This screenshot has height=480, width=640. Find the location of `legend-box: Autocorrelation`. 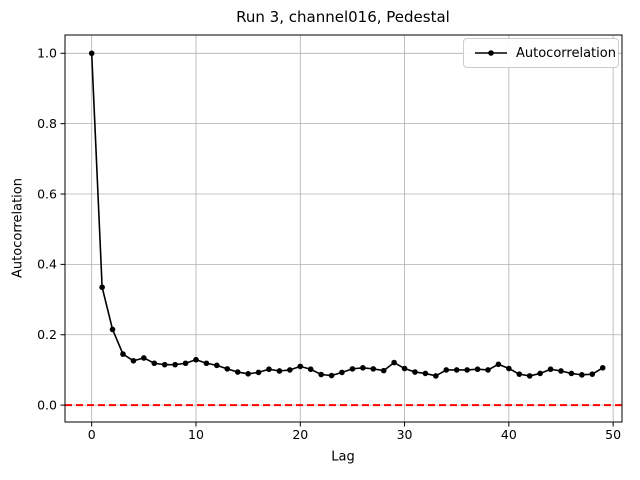

legend-box: Autocorrelation is located at coordinates (541, 53).